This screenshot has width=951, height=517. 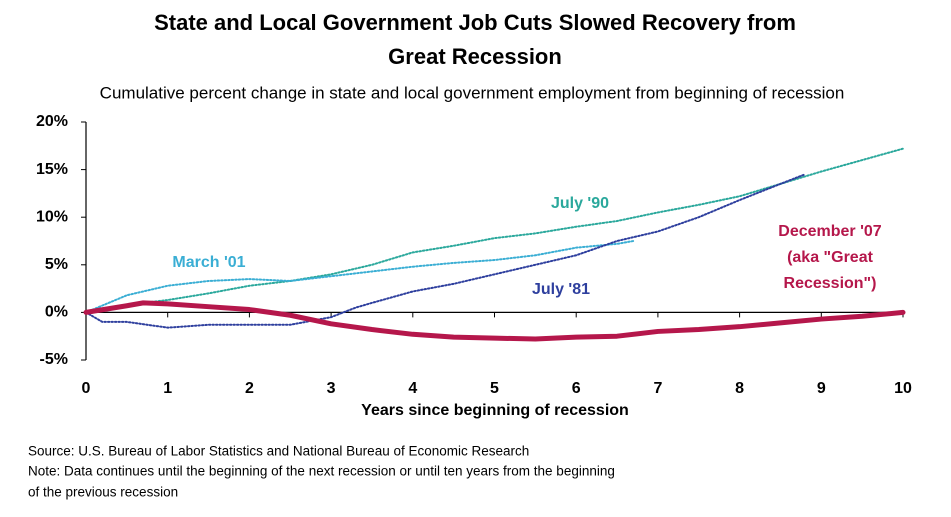 What do you see at coordinates (580, 203) in the screenshot?
I see `series-label: July '90` at bounding box center [580, 203].